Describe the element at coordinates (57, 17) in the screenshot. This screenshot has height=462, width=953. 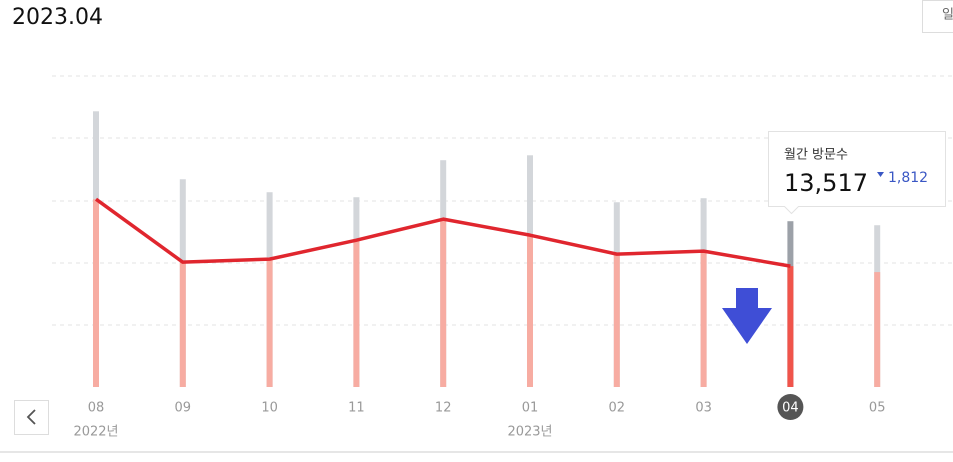
I see `page-title: 2023.04` at that location.